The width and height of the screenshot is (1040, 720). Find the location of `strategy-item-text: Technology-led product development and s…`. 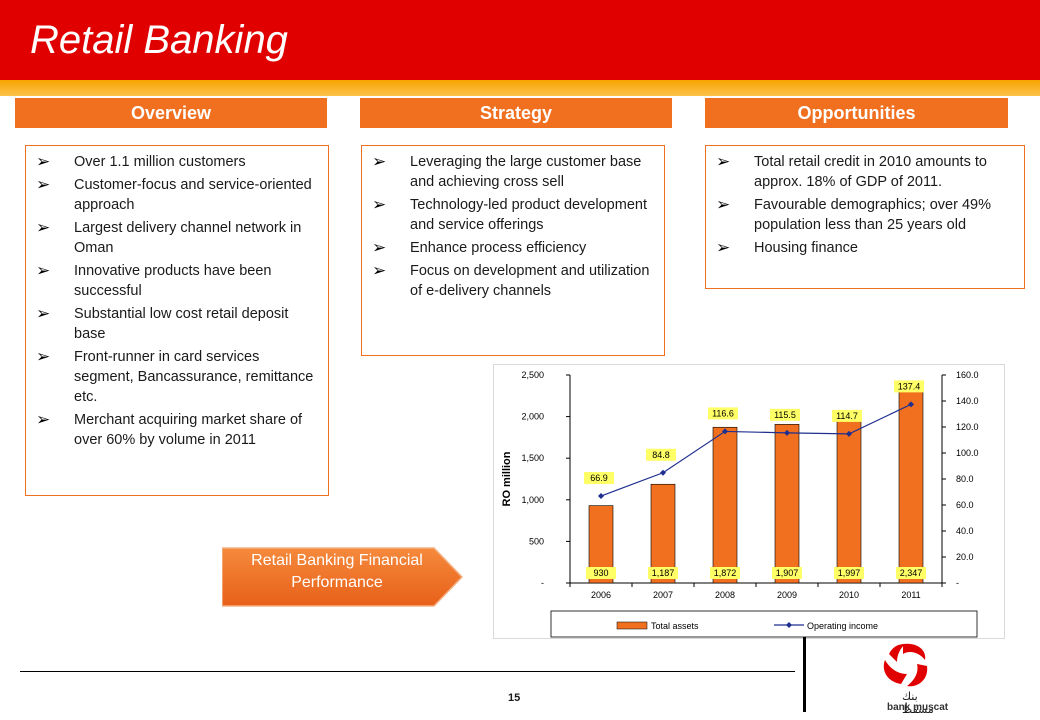

strategy-item-text: Technology-led product development and s… is located at coordinates (528, 215).